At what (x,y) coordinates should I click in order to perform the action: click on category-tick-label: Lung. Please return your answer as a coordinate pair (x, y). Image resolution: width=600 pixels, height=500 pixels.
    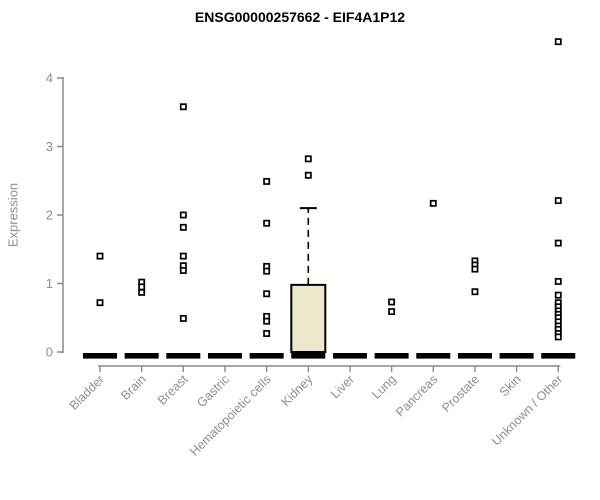
    Looking at the image, I should click on (384, 387).